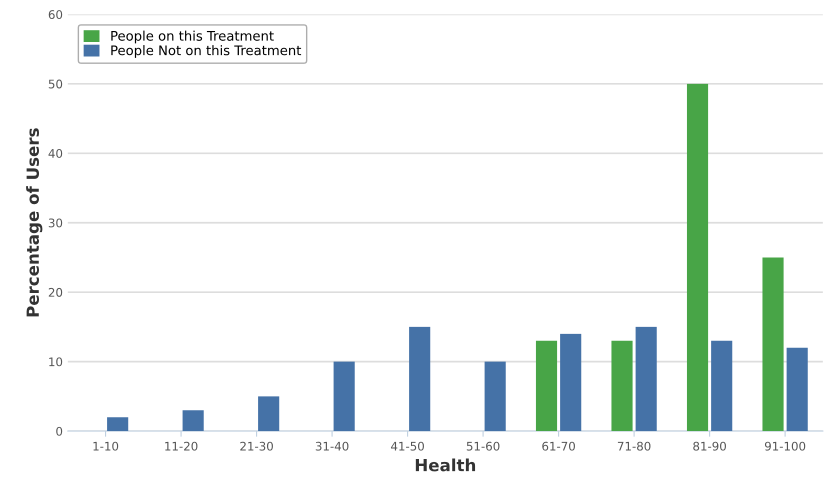 The height and width of the screenshot is (479, 827). I want to click on y-tick-label: 50, so click(55, 84).